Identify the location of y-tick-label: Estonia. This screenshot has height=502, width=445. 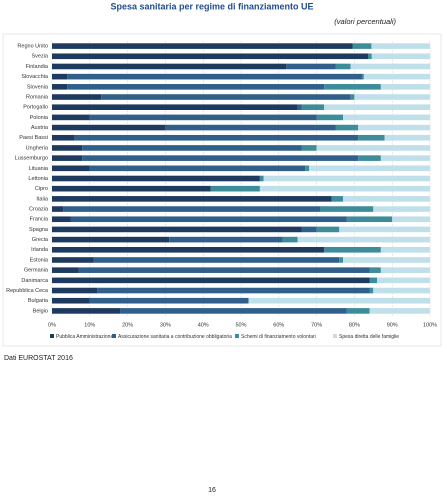
(39, 260).